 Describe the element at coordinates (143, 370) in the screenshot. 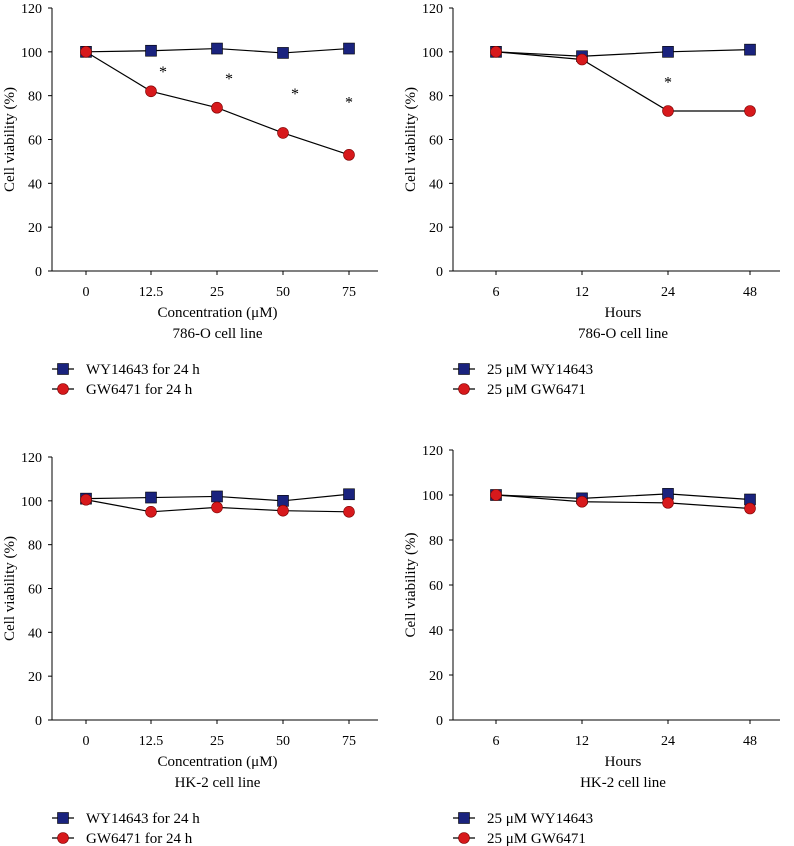

I see `legend-label: WY14643 for 24 h` at that location.